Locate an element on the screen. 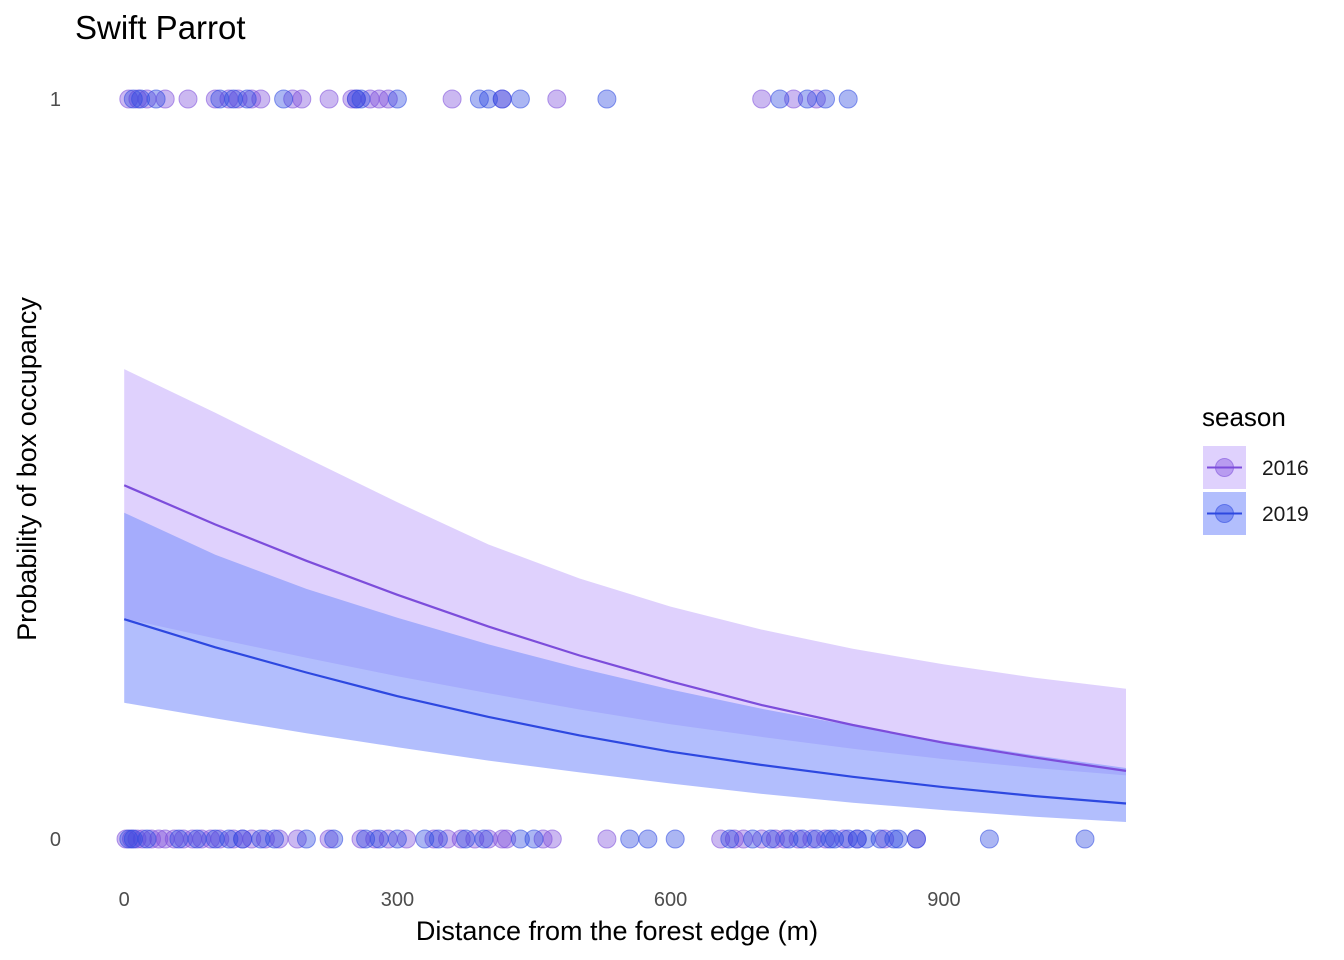 The height and width of the screenshot is (960, 1344). legend: season 2016 2019 is located at coordinates (1255, 468).